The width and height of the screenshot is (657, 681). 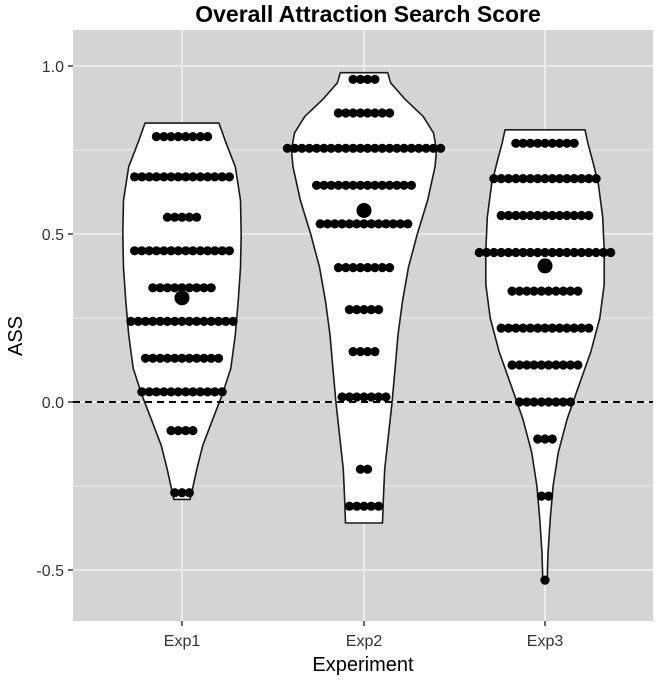 What do you see at coordinates (53, 235) in the screenshot?
I see `y-tick-label: 0.5` at bounding box center [53, 235].